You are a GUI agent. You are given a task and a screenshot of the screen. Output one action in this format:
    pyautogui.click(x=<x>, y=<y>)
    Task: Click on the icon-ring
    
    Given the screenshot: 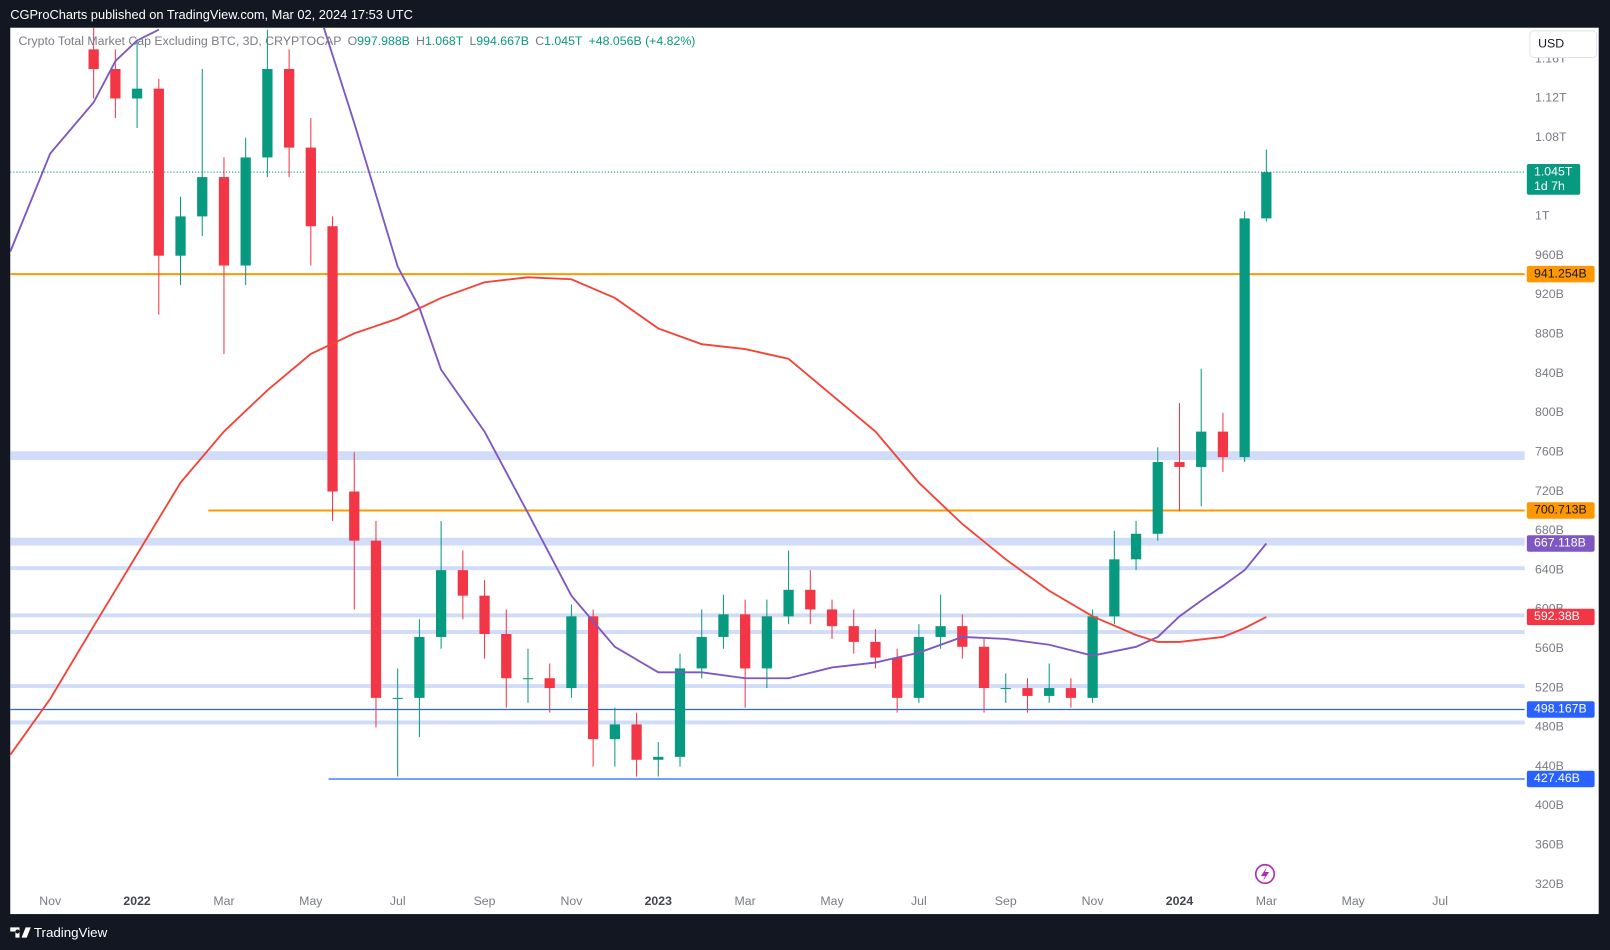 What is the action you would take?
    pyautogui.click(x=1265, y=874)
    